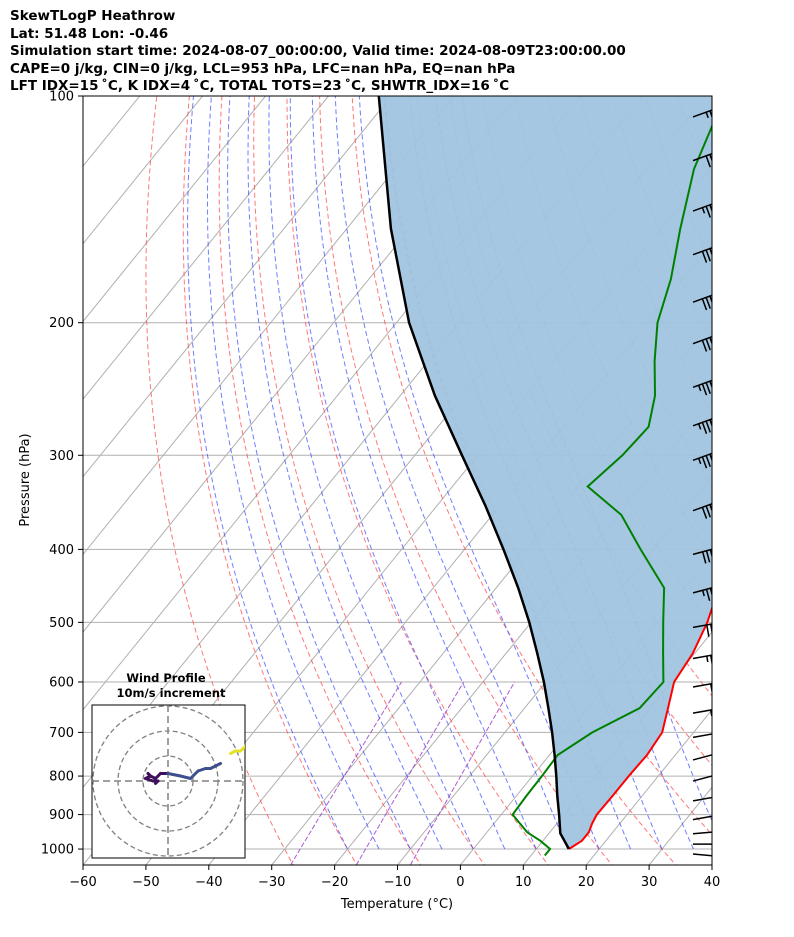 This screenshot has height=937, width=794. What do you see at coordinates (82, 882) in the screenshot?
I see `x-tick-label: −60` at bounding box center [82, 882].